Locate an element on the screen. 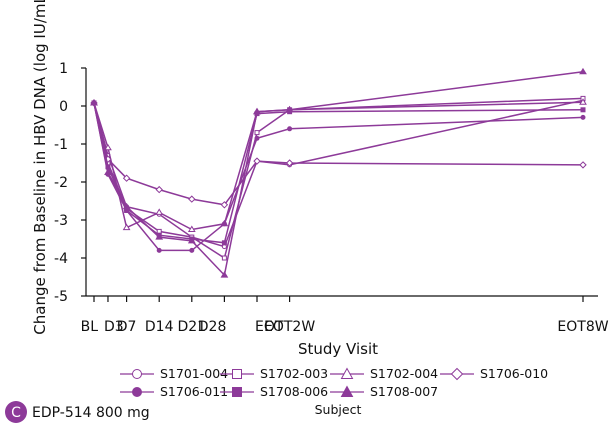 This screenshot has width=612, height=428. y-tick-label: -4 is located at coordinates (61, 259).